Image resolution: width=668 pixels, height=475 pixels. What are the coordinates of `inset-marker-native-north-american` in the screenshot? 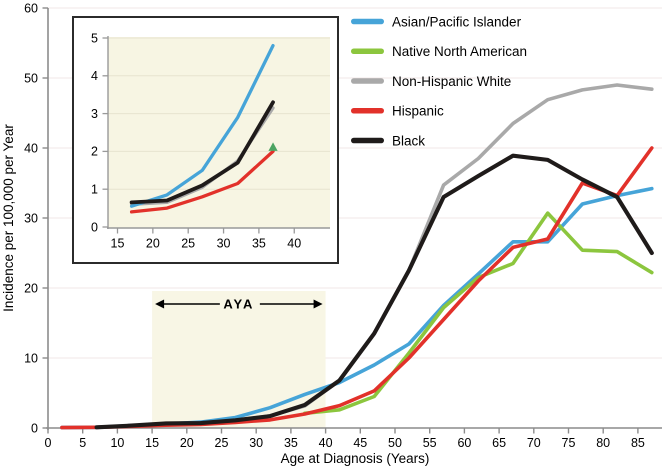 It's located at (273, 146).